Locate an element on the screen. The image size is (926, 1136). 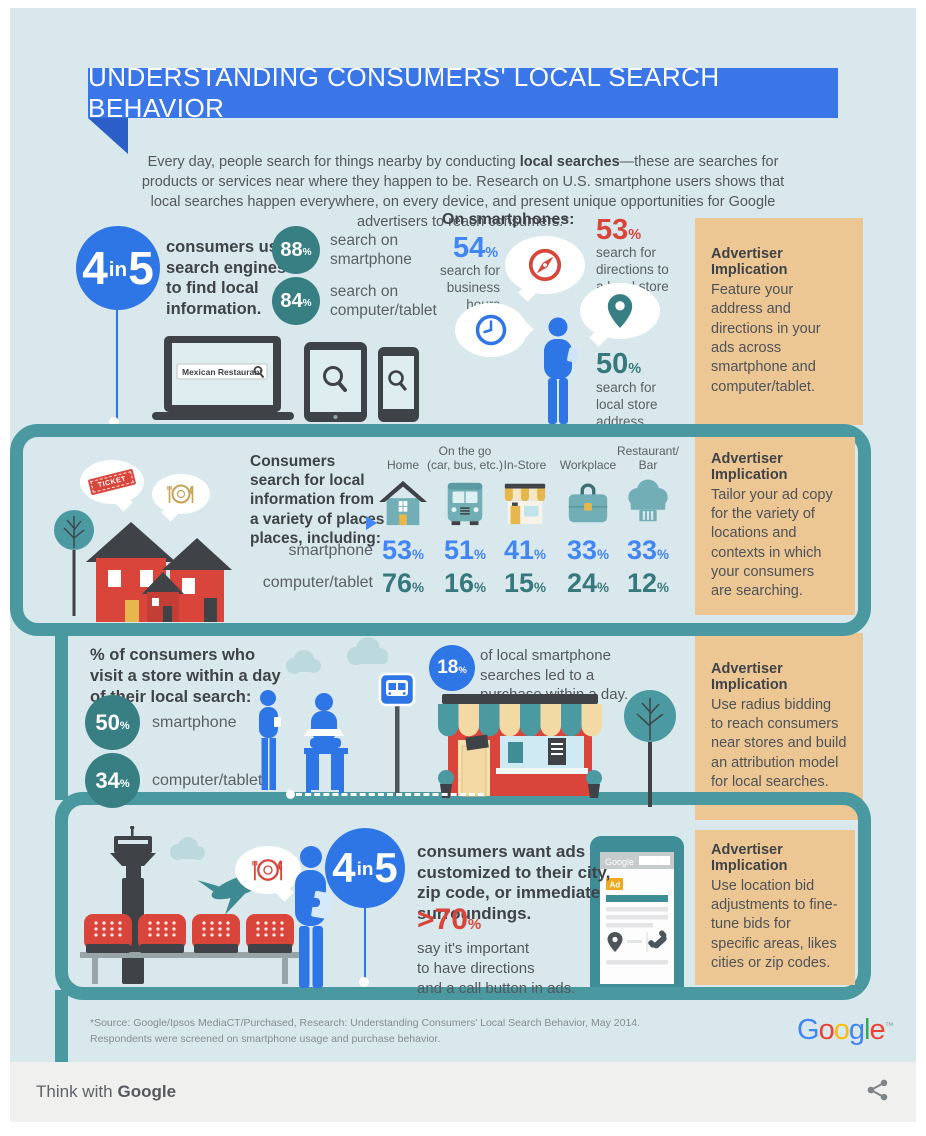
ad-badge: Ad is located at coordinates (615, 885).